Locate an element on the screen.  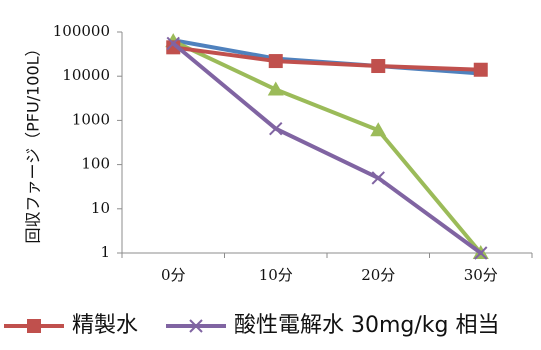
series-line is located at coordinates (327, 58).